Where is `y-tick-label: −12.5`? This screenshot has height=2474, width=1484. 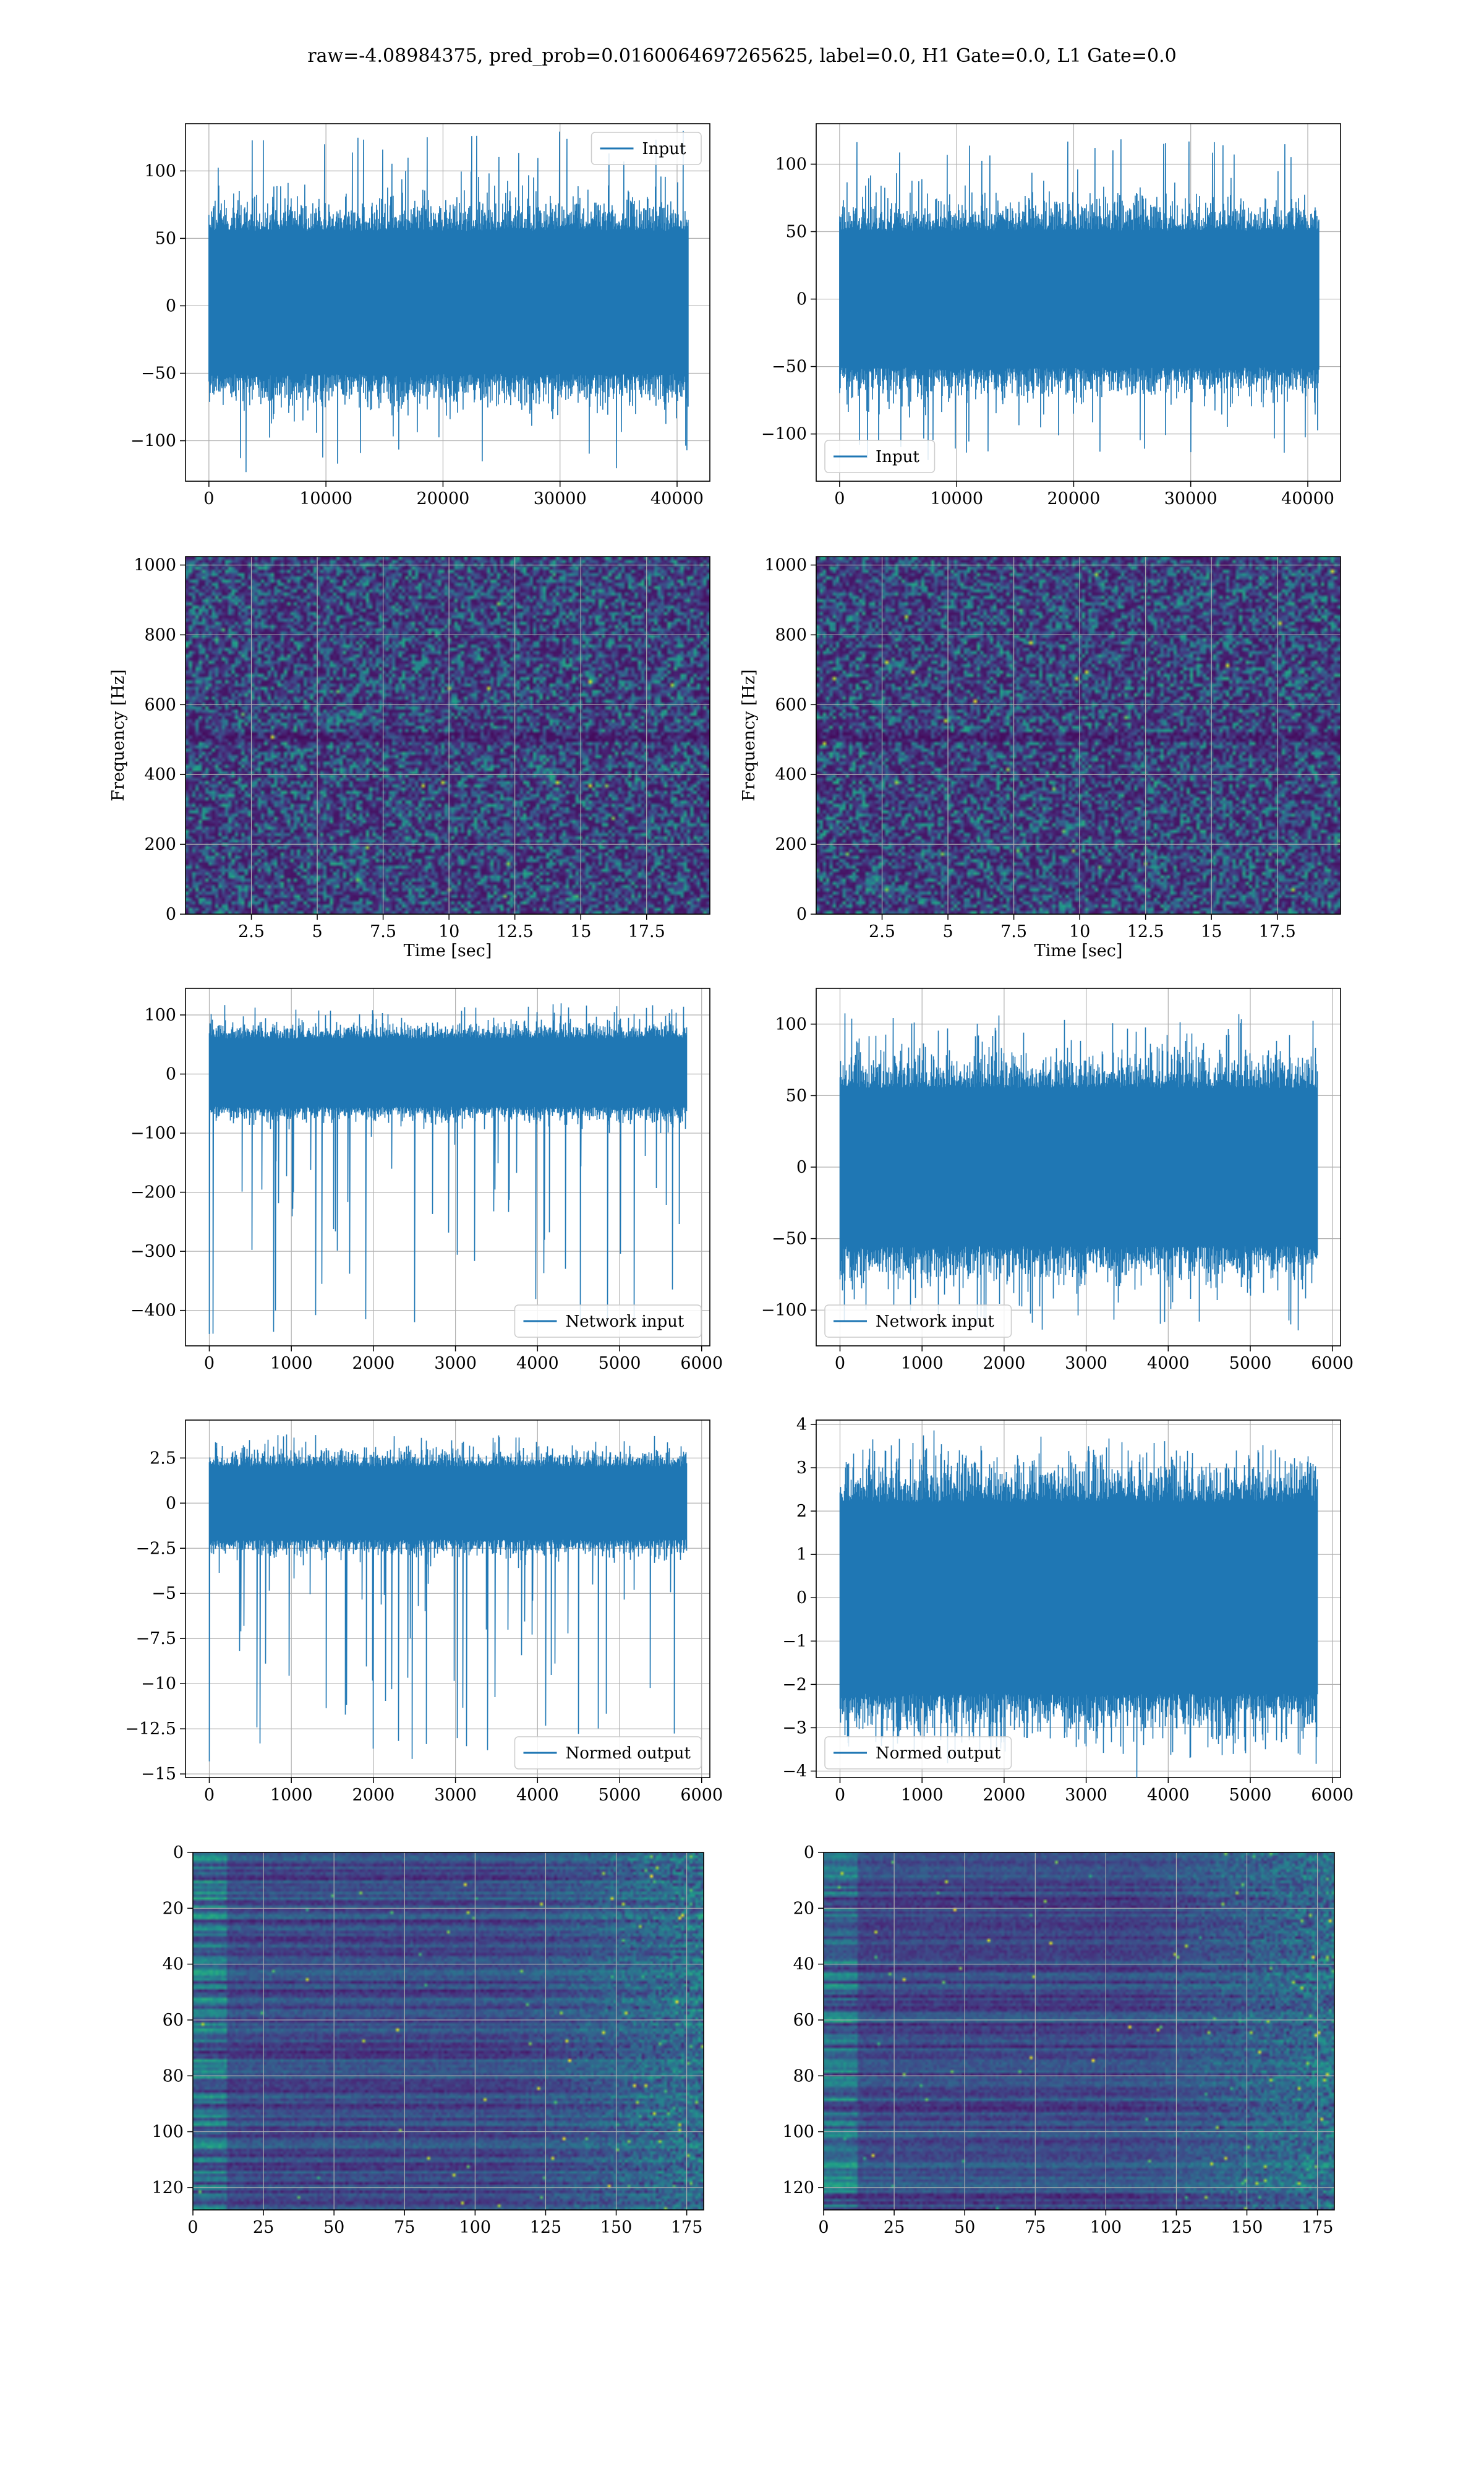
y-tick-label: −12.5 is located at coordinates (150, 1729).